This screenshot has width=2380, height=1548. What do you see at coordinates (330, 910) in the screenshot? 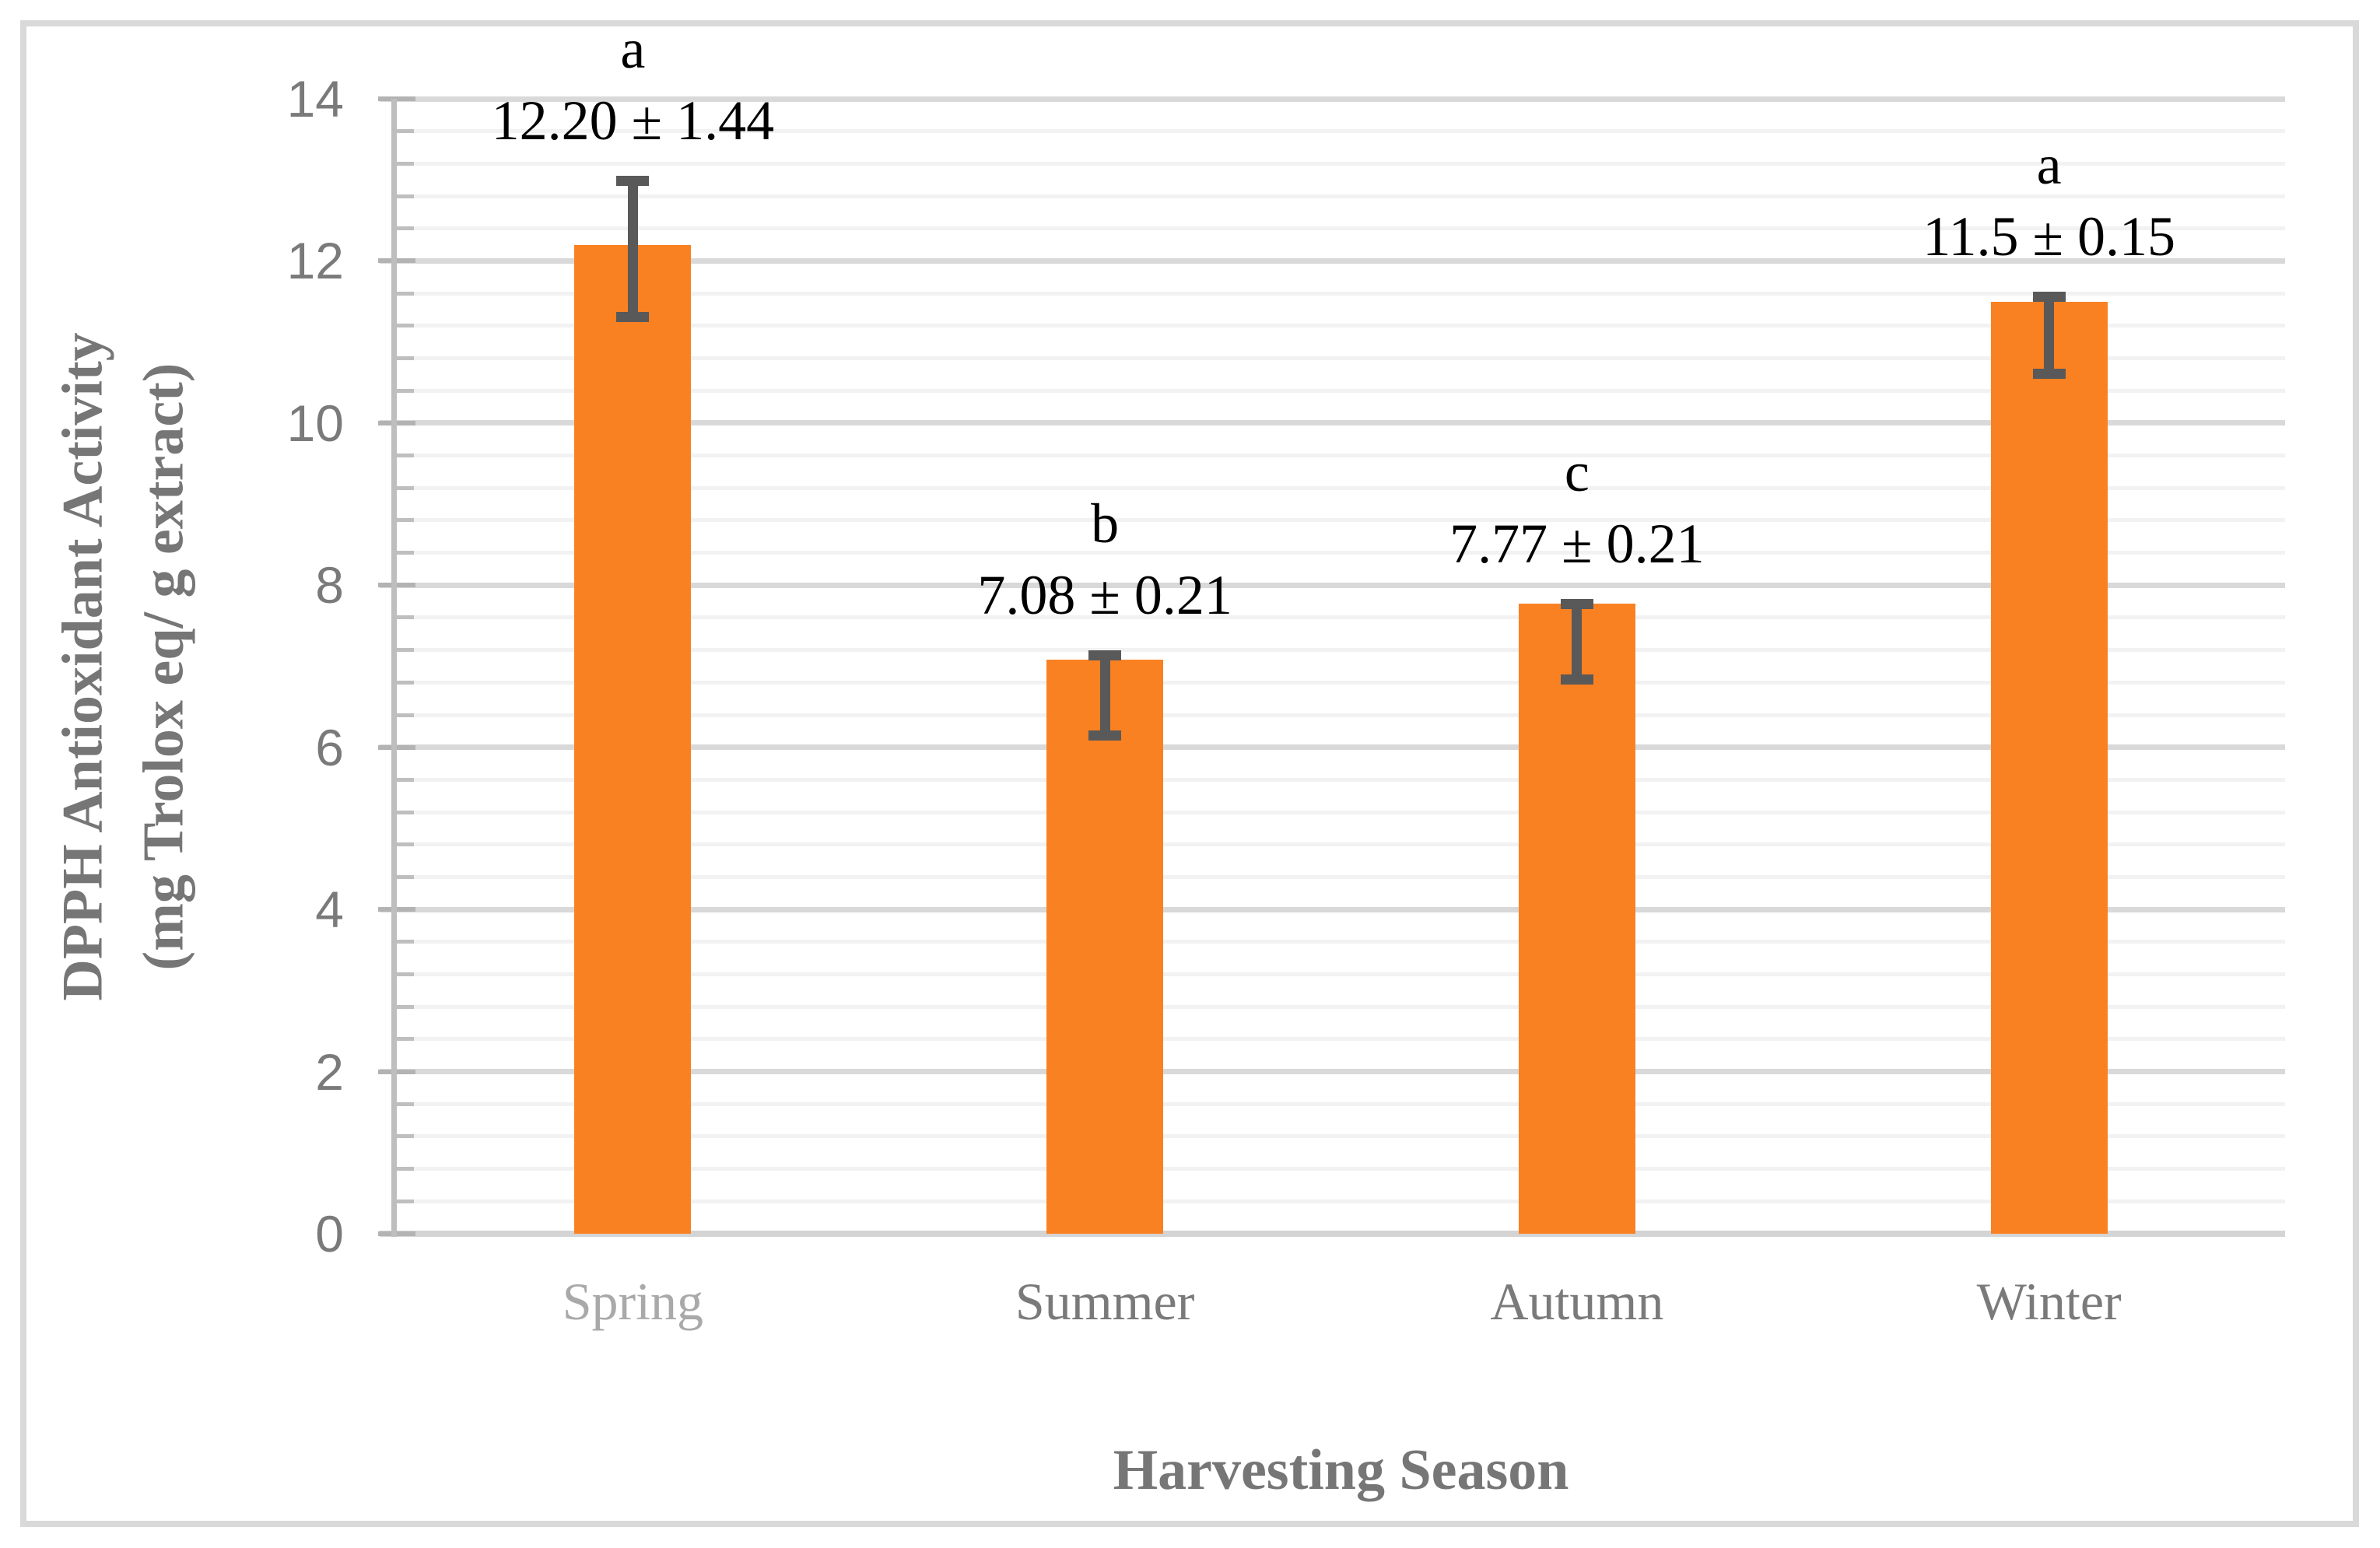
I see `y-tick-label-4: 4` at bounding box center [330, 910].